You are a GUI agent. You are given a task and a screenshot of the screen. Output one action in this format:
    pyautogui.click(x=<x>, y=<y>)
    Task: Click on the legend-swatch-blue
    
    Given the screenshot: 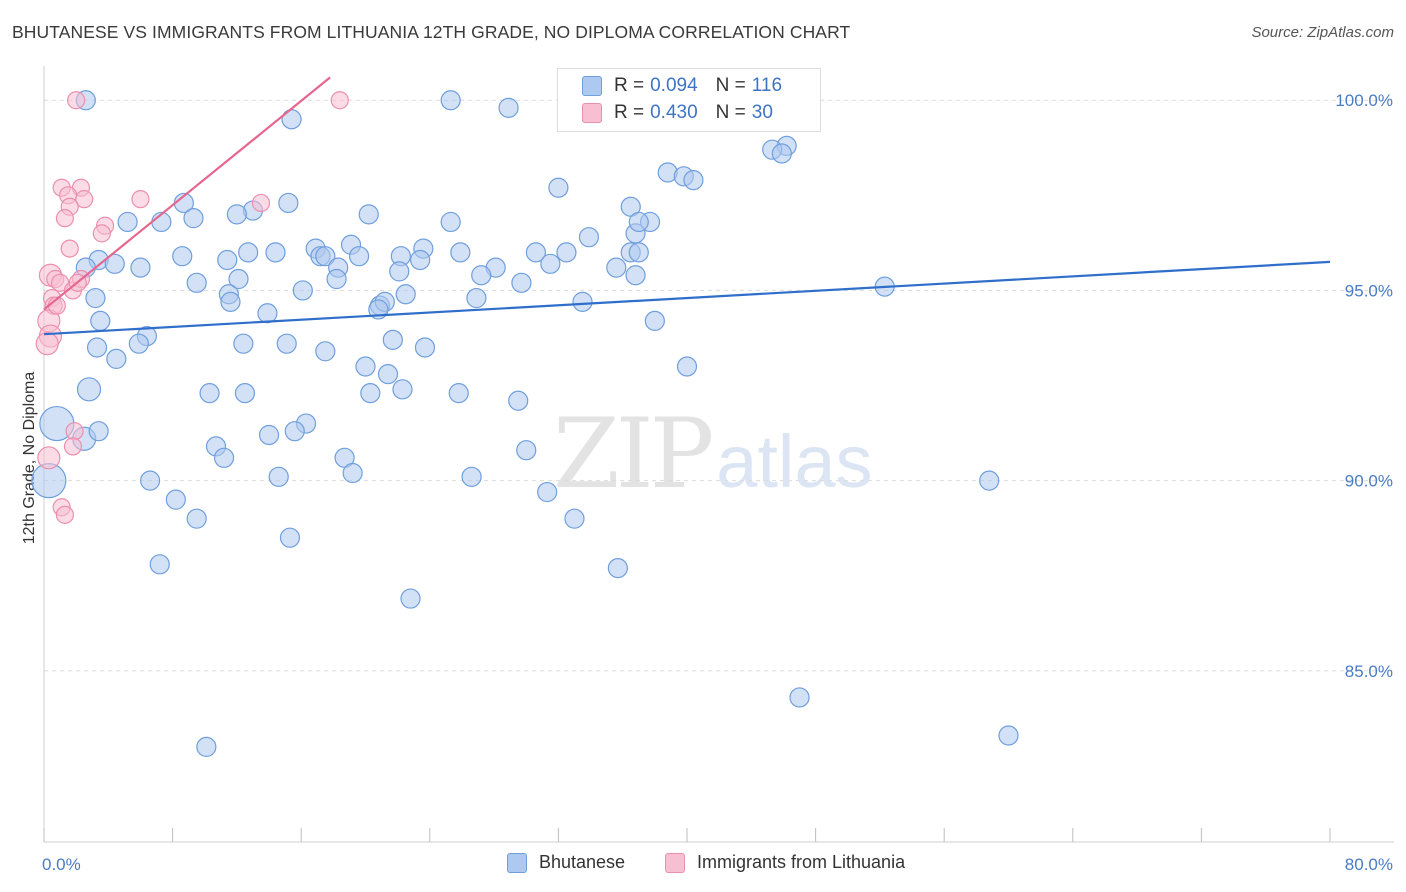 What is the action you would take?
    pyautogui.click(x=517, y=862)
    